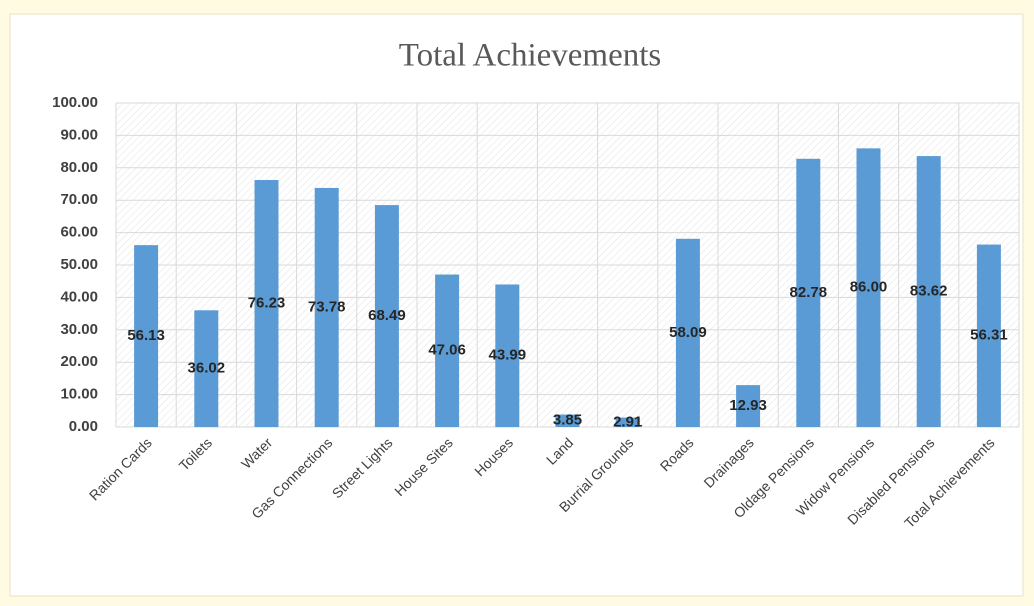 Image resolution: width=1034 pixels, height=606 pixels. What do you see at coordinates (79, 232) in the screenshot?
I see `y-tick-label: 60.00` at bounding box center [79, 232].